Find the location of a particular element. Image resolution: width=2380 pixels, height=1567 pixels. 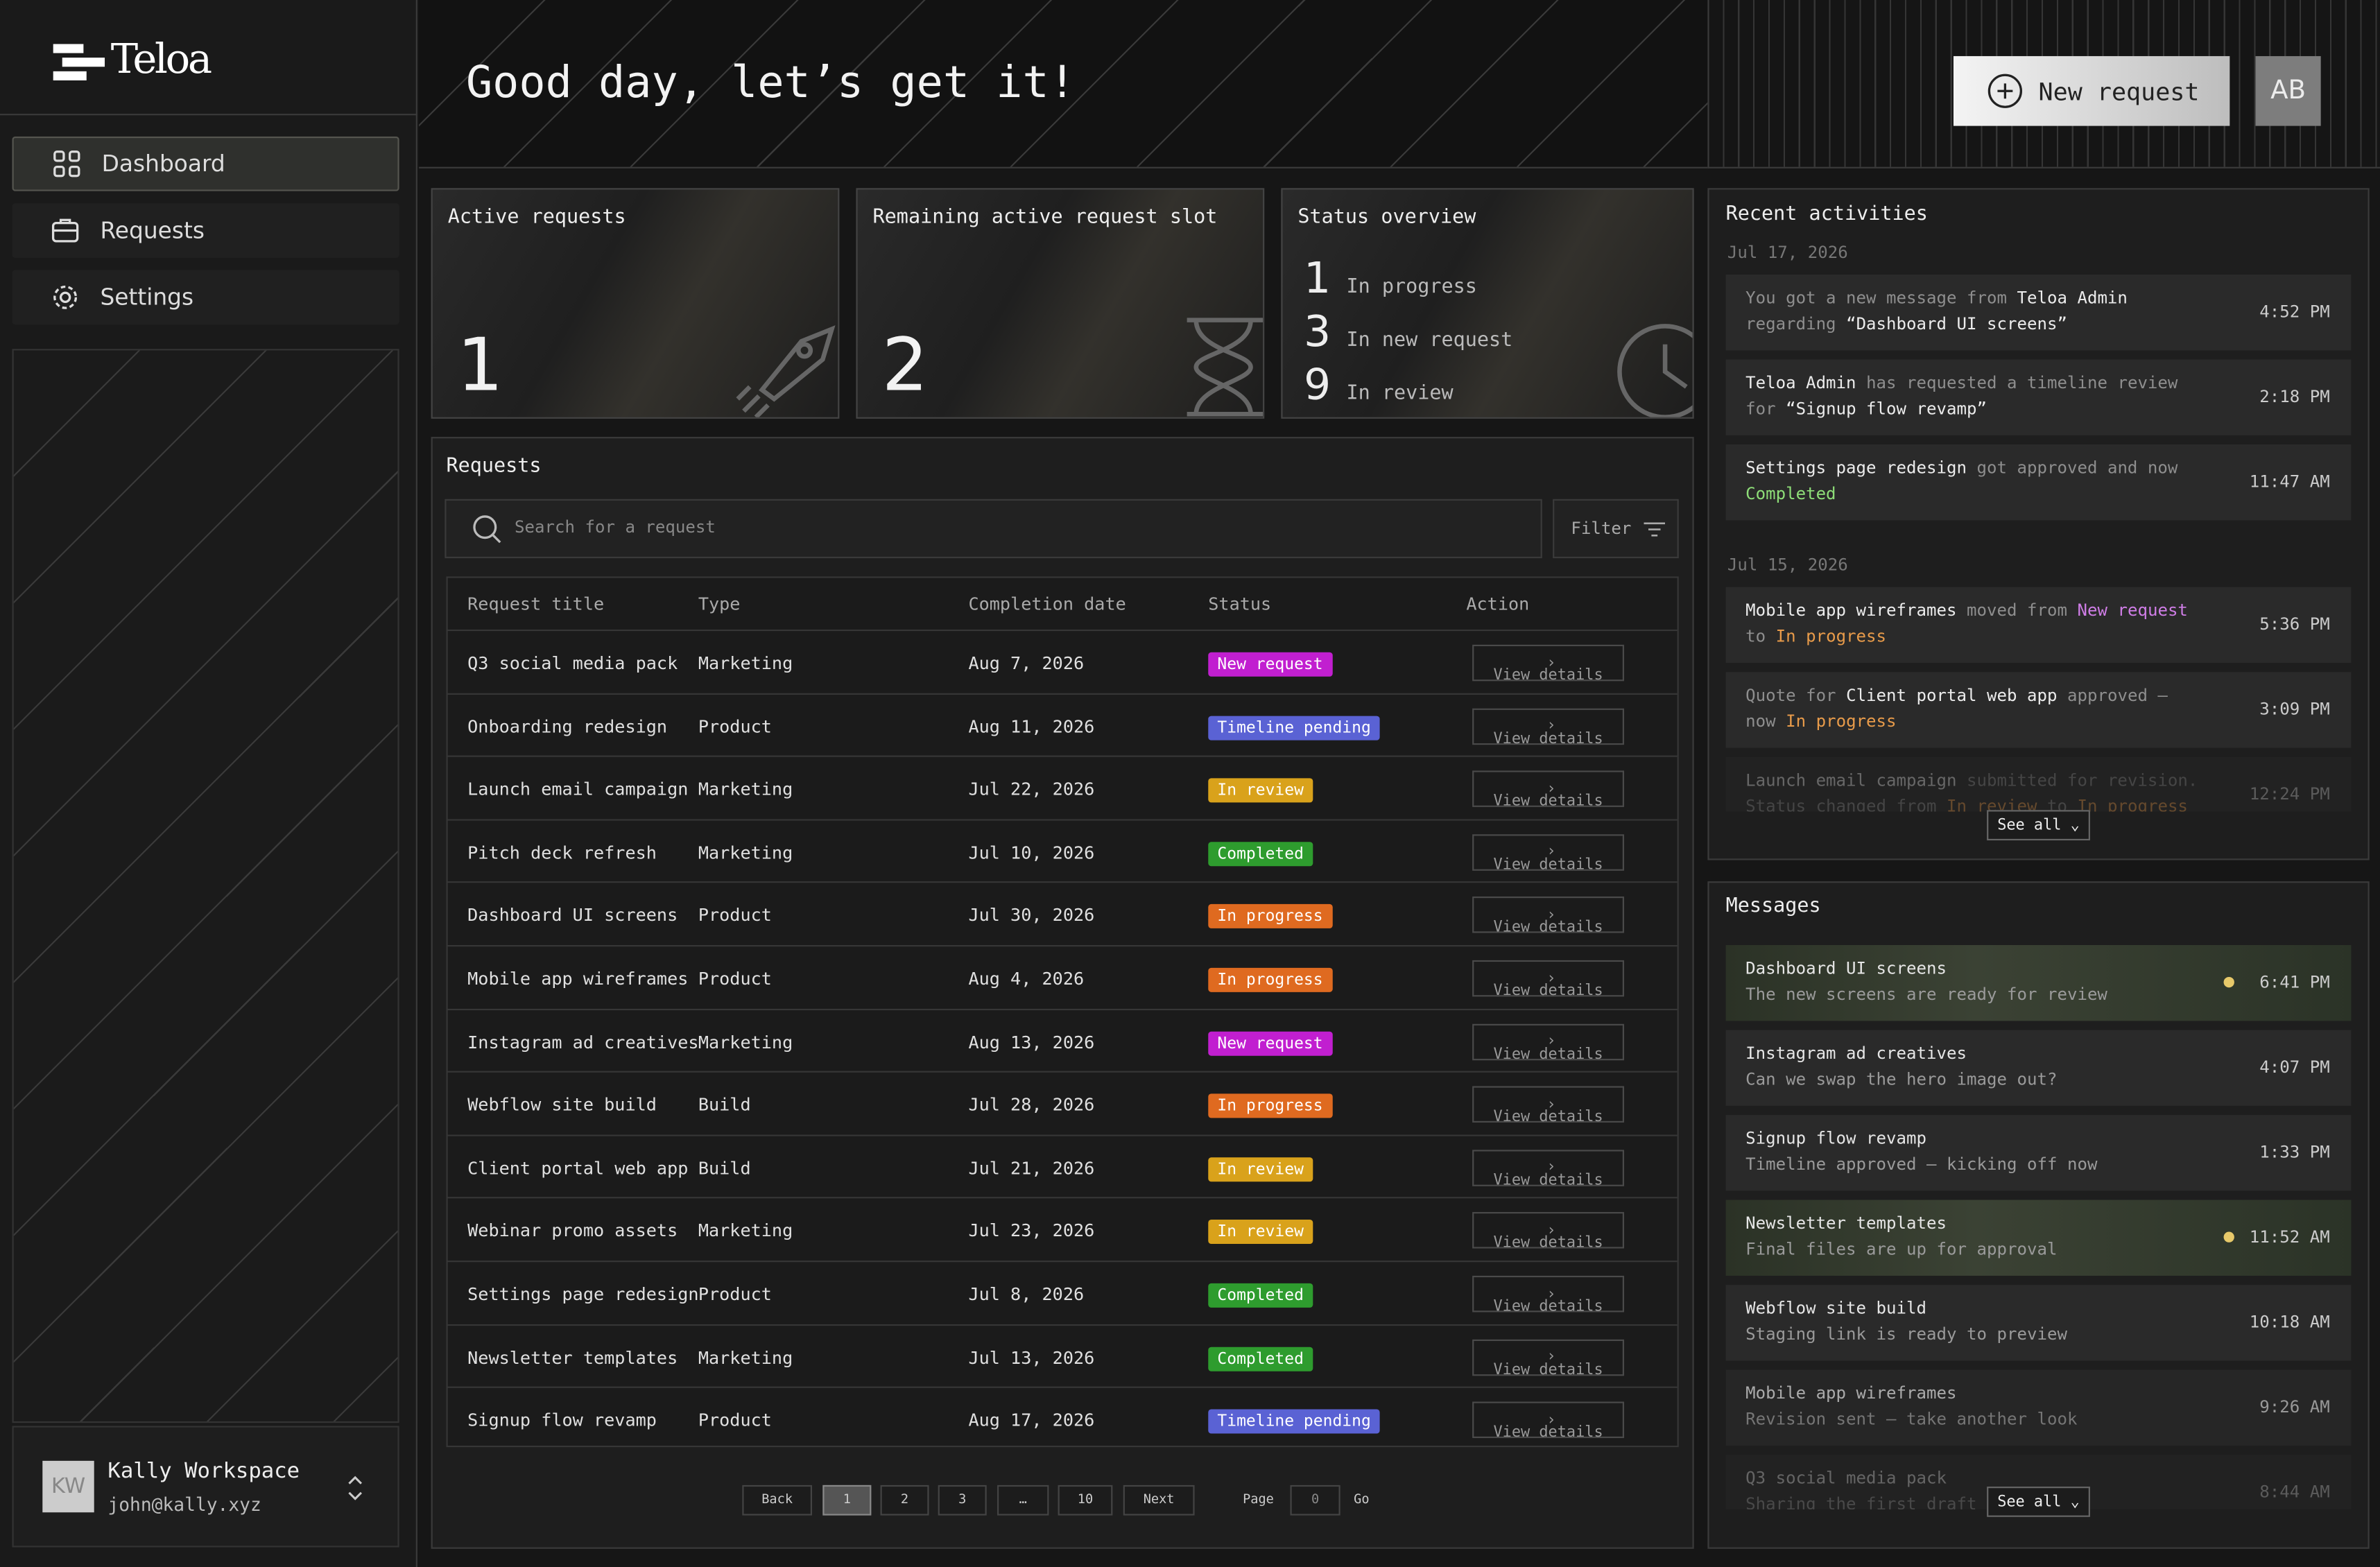

activity-text-part: Launch email campaign is located at coordinates (1851, 780).